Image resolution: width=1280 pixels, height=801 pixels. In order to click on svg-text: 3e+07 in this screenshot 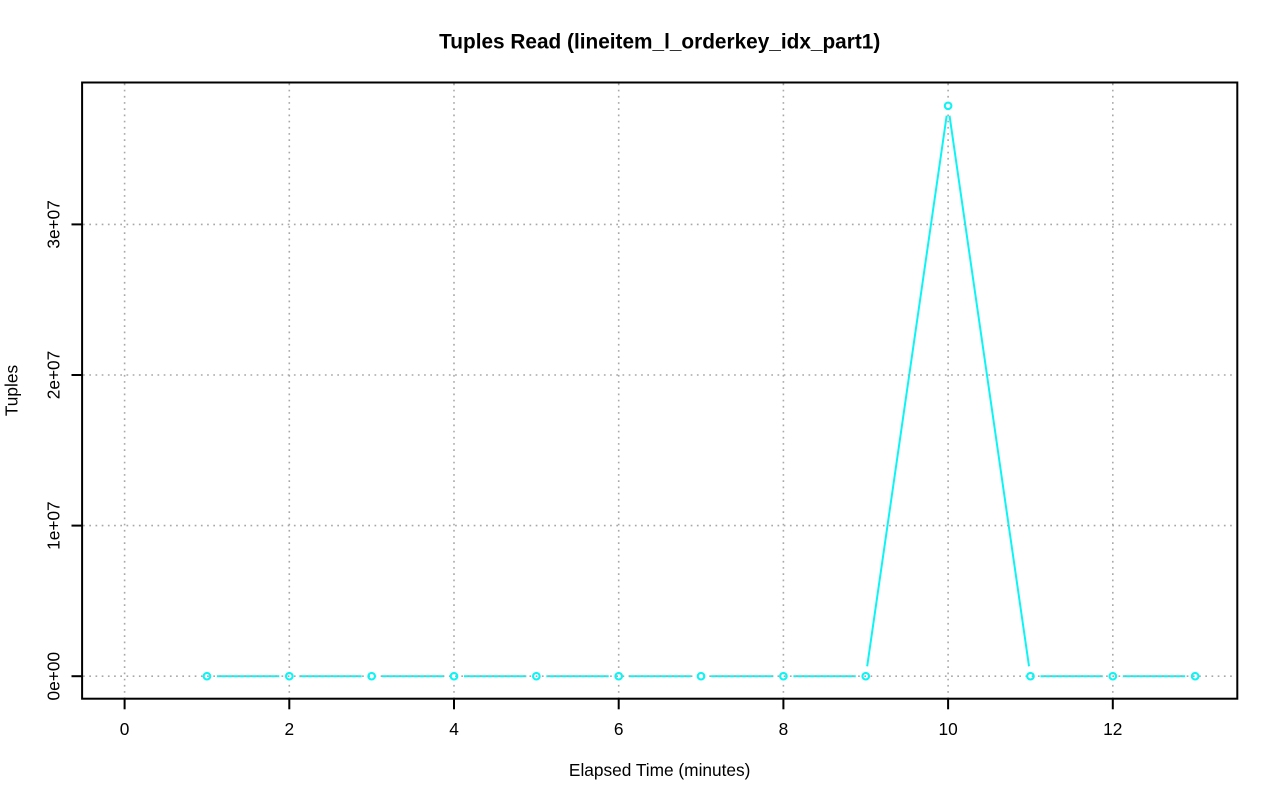, I will do `click(53, 224)`.